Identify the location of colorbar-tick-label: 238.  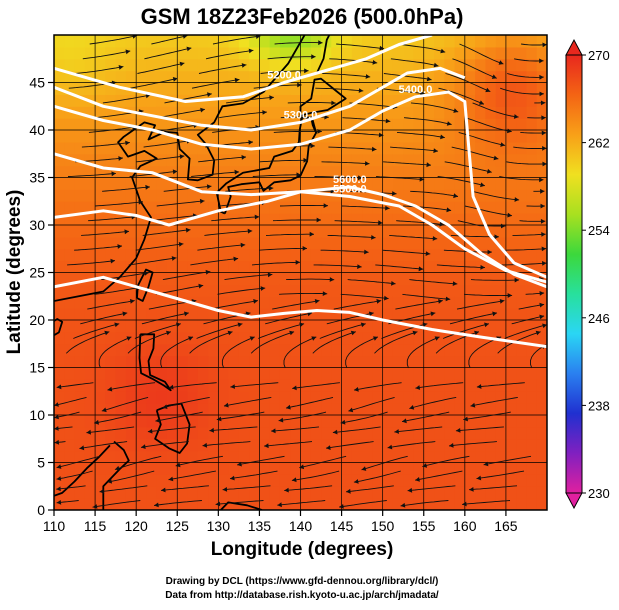
(599, 405).